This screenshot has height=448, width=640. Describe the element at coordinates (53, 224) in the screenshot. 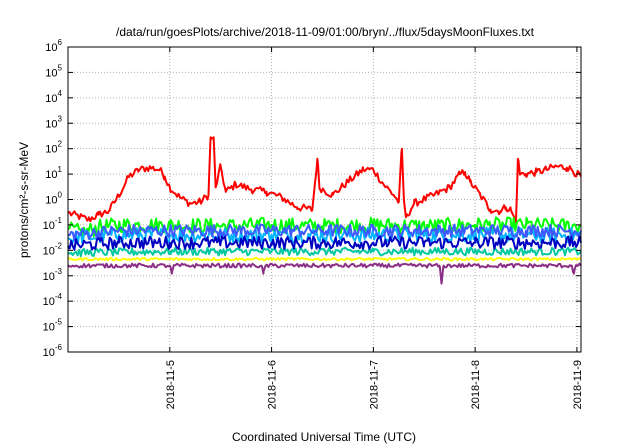

I see `y-tick-label: 10⁻¹` at that location.